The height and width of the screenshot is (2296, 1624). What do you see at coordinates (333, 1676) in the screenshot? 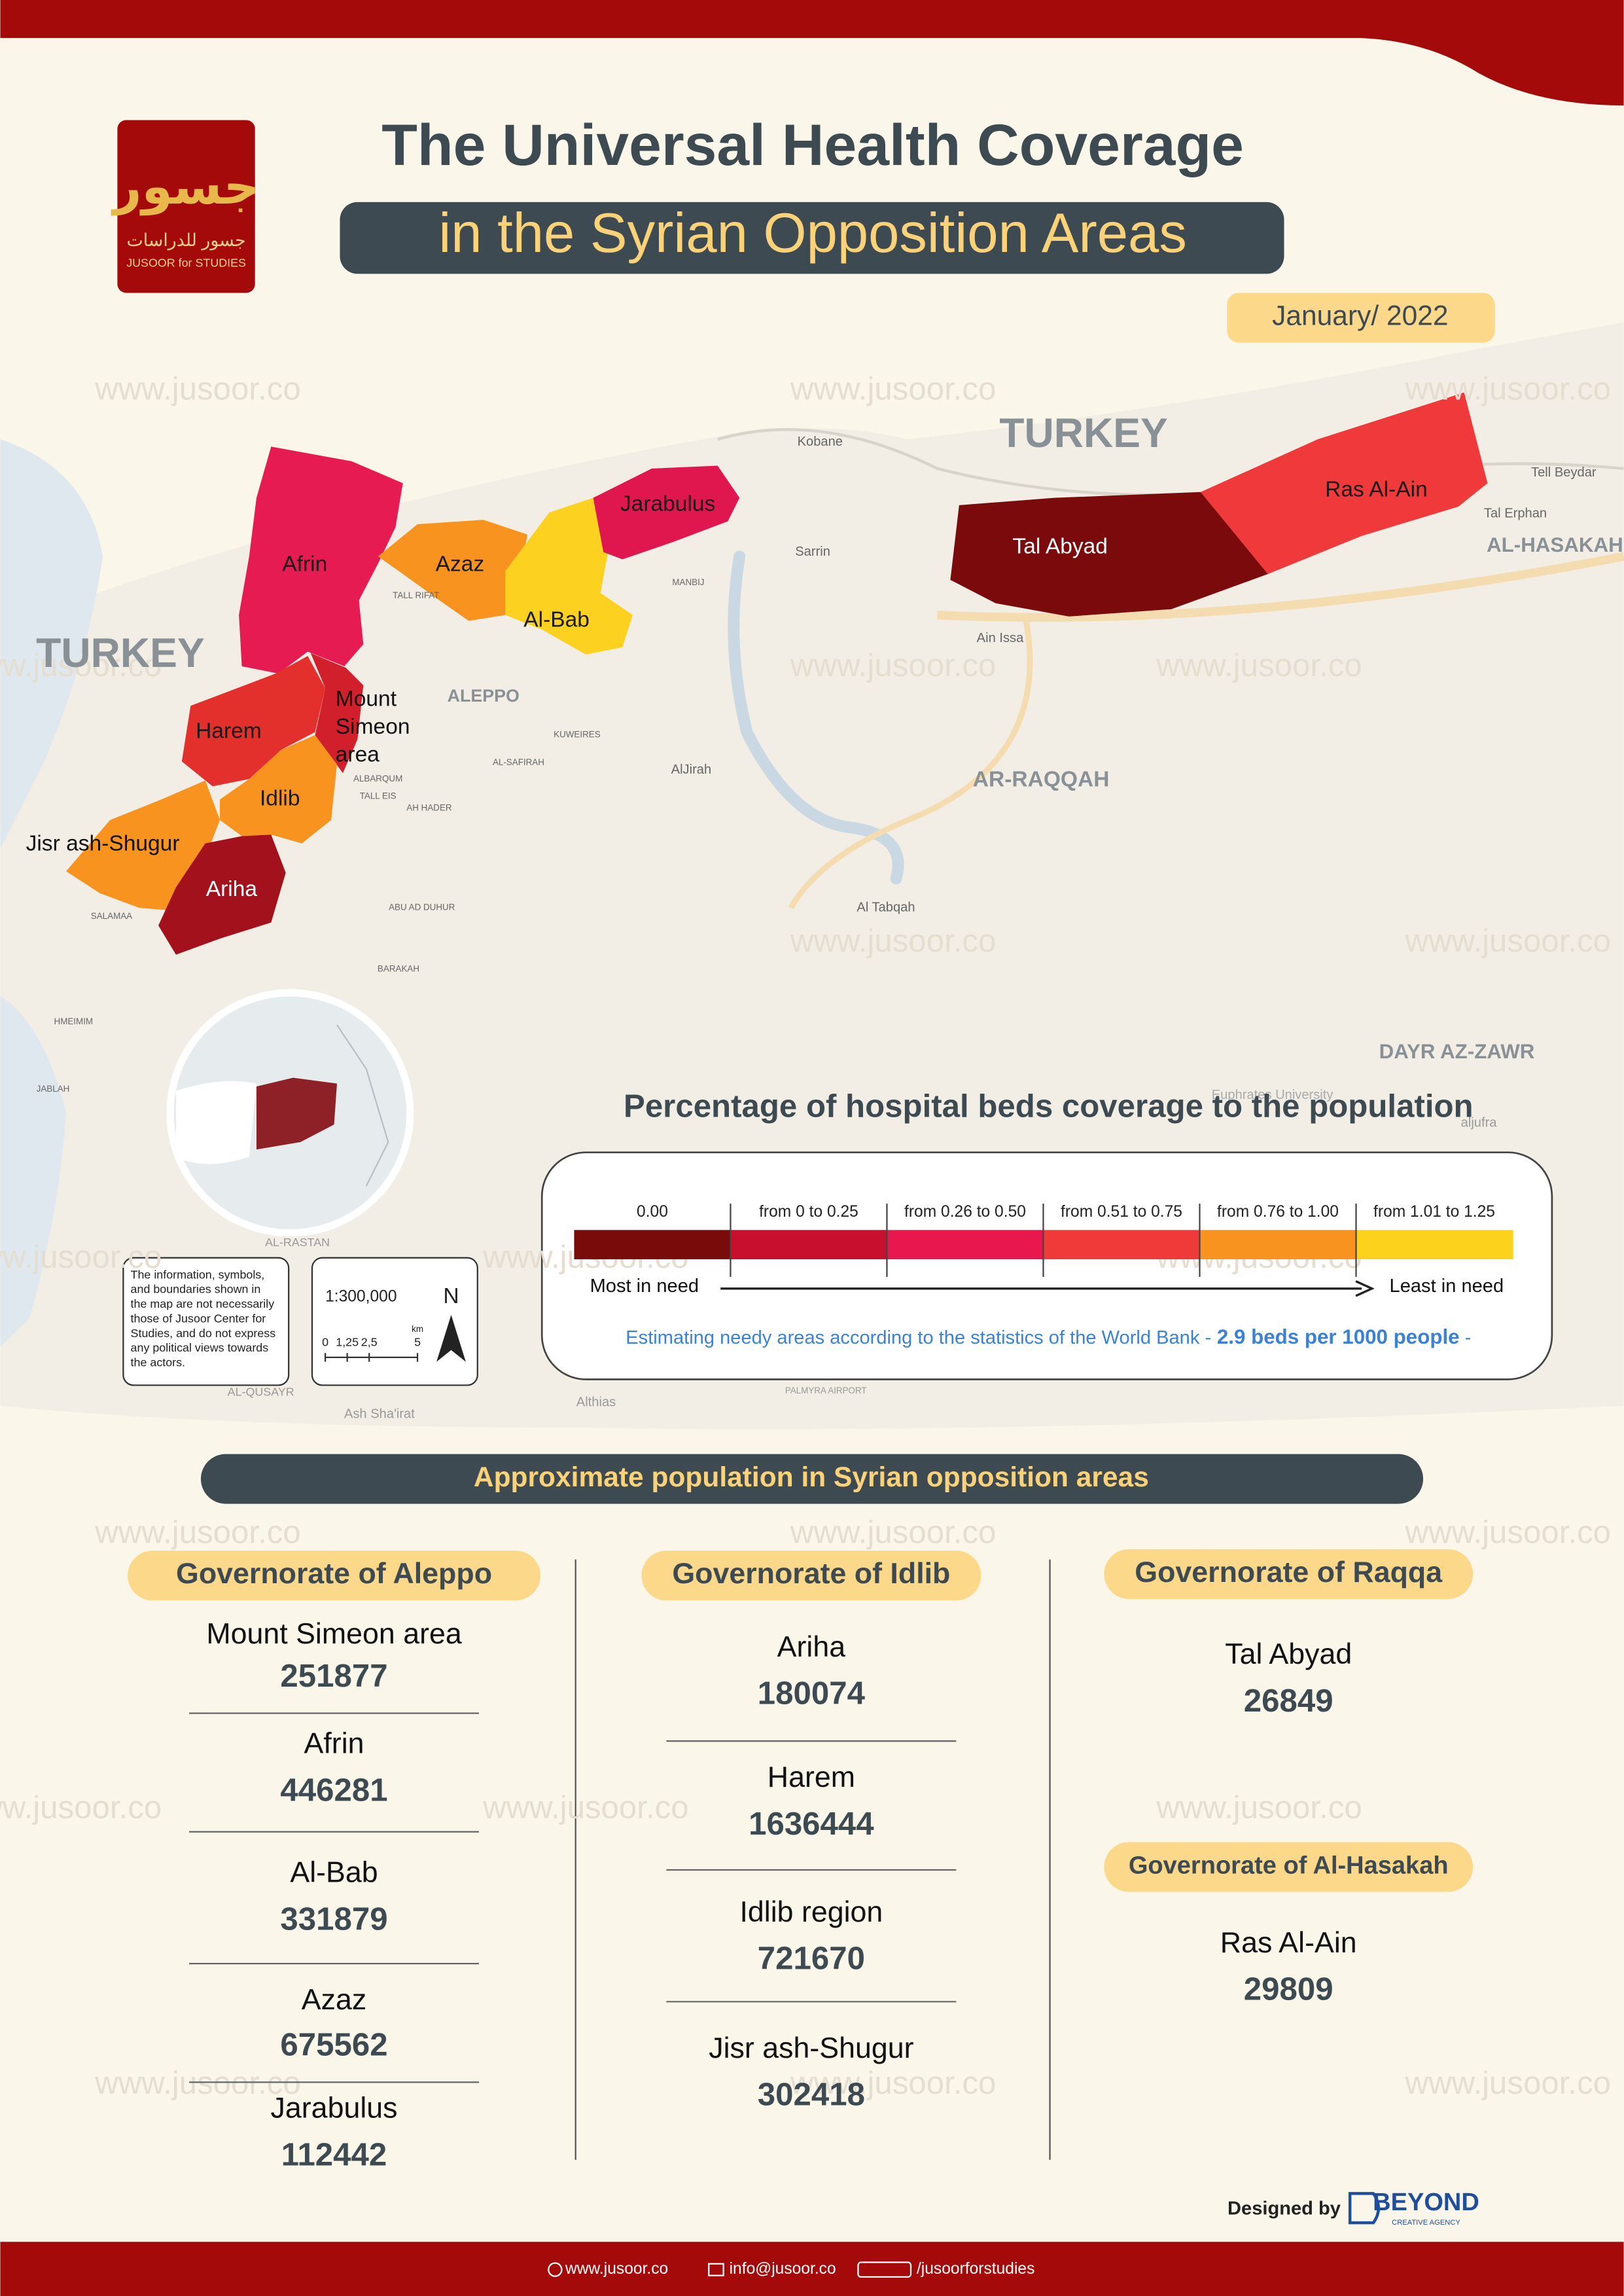
I see `area-population: 251877` at bounding box center [333, 1676].